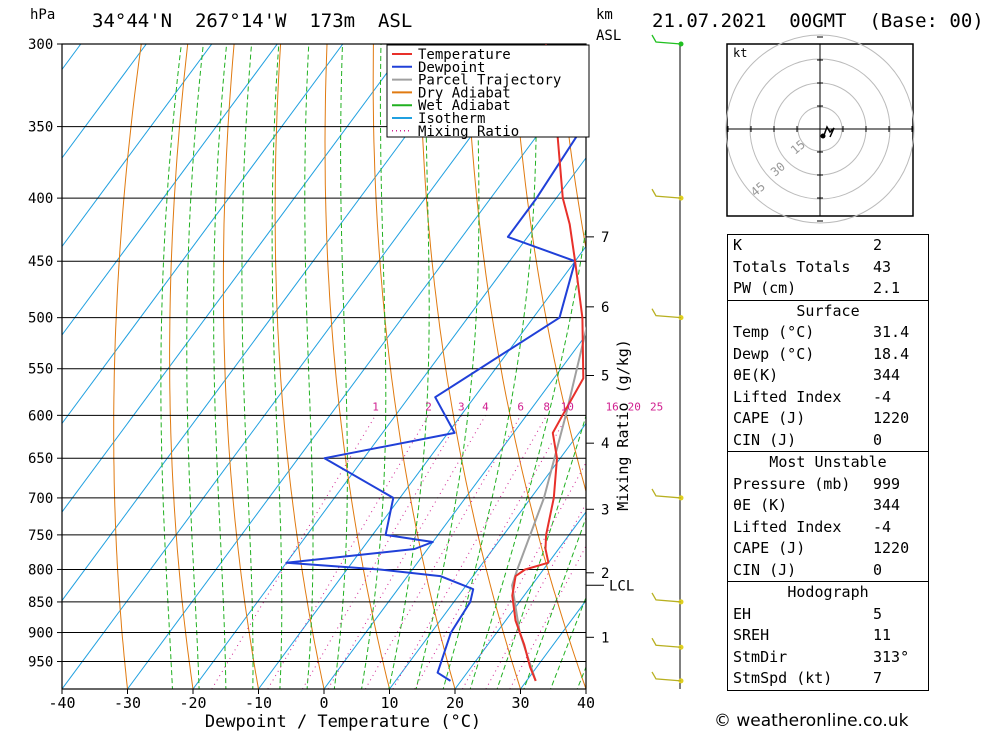 Image resolution: width=1000 pixels, height=733 pixels. I want to click on x-tick-label: -30, so click(127, 703).